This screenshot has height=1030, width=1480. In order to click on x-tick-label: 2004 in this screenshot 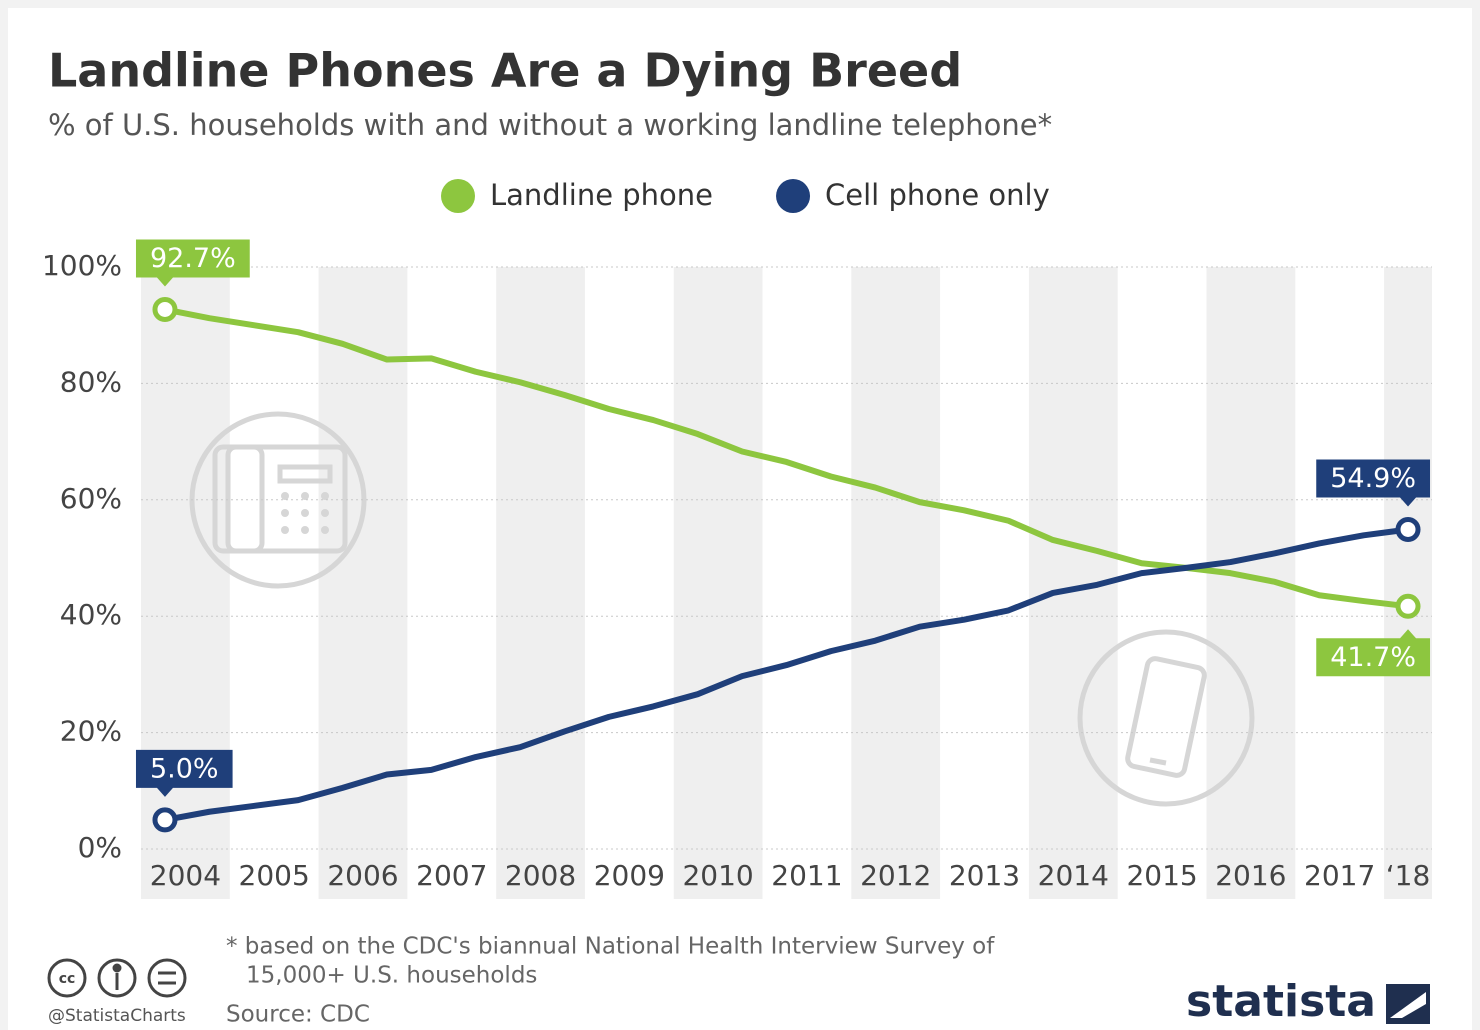, I will do `click(185, 875)`.